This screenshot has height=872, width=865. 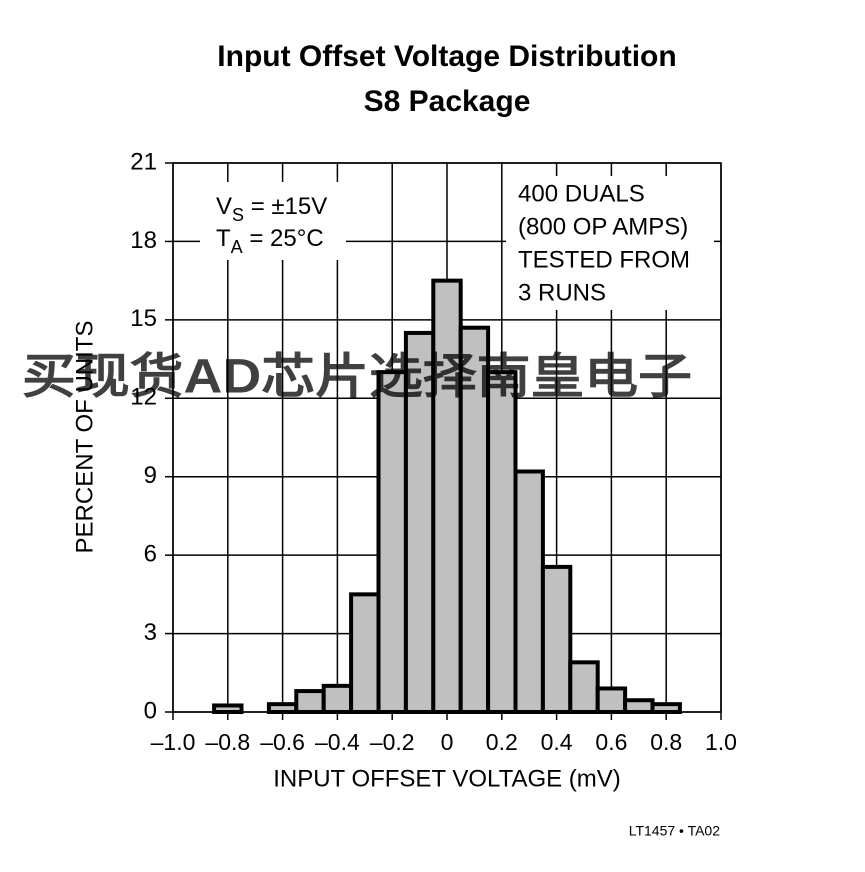 I want to click on condition: VS = ±15V, so click(x=271, y=208).